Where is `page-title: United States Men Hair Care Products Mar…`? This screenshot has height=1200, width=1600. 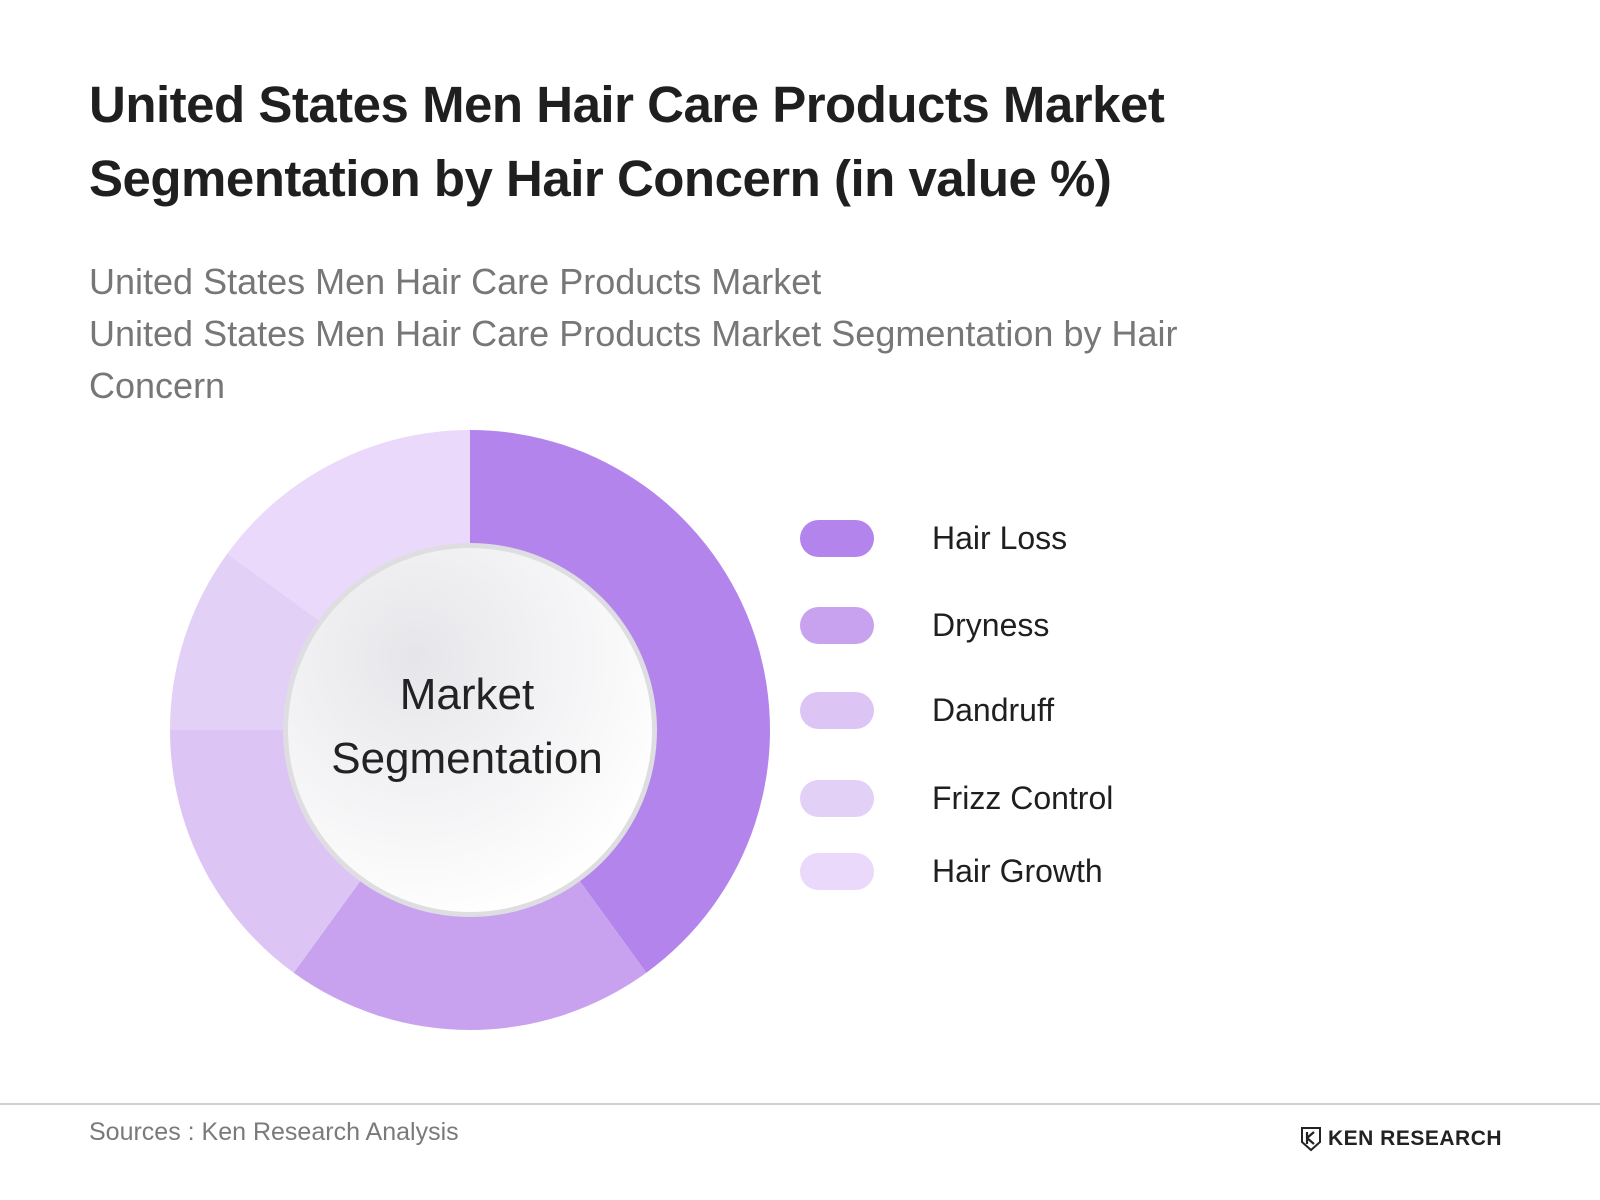 page-title: United States Men Hair Care Products Mar… is located at coordinates (627, 141).